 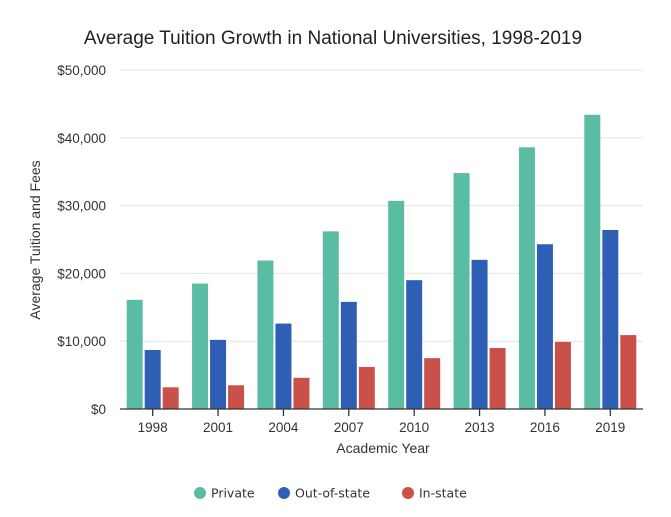 What do you see at coordinates (233, 493) in the screenshot?
I see `legend-label: Private` at bounding box center [233, 493].